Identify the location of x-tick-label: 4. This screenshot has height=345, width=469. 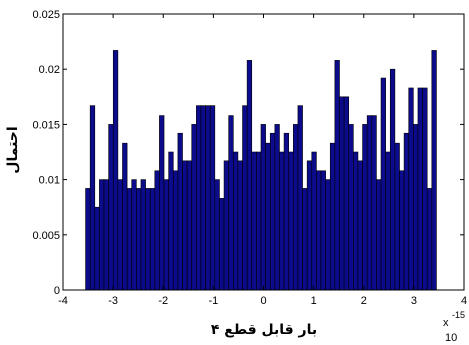
(464, 301).